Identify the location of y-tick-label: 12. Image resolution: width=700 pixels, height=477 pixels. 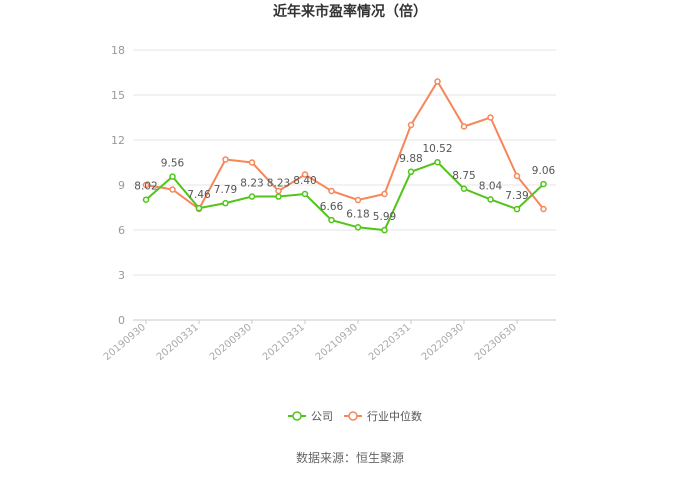
(118, 140).